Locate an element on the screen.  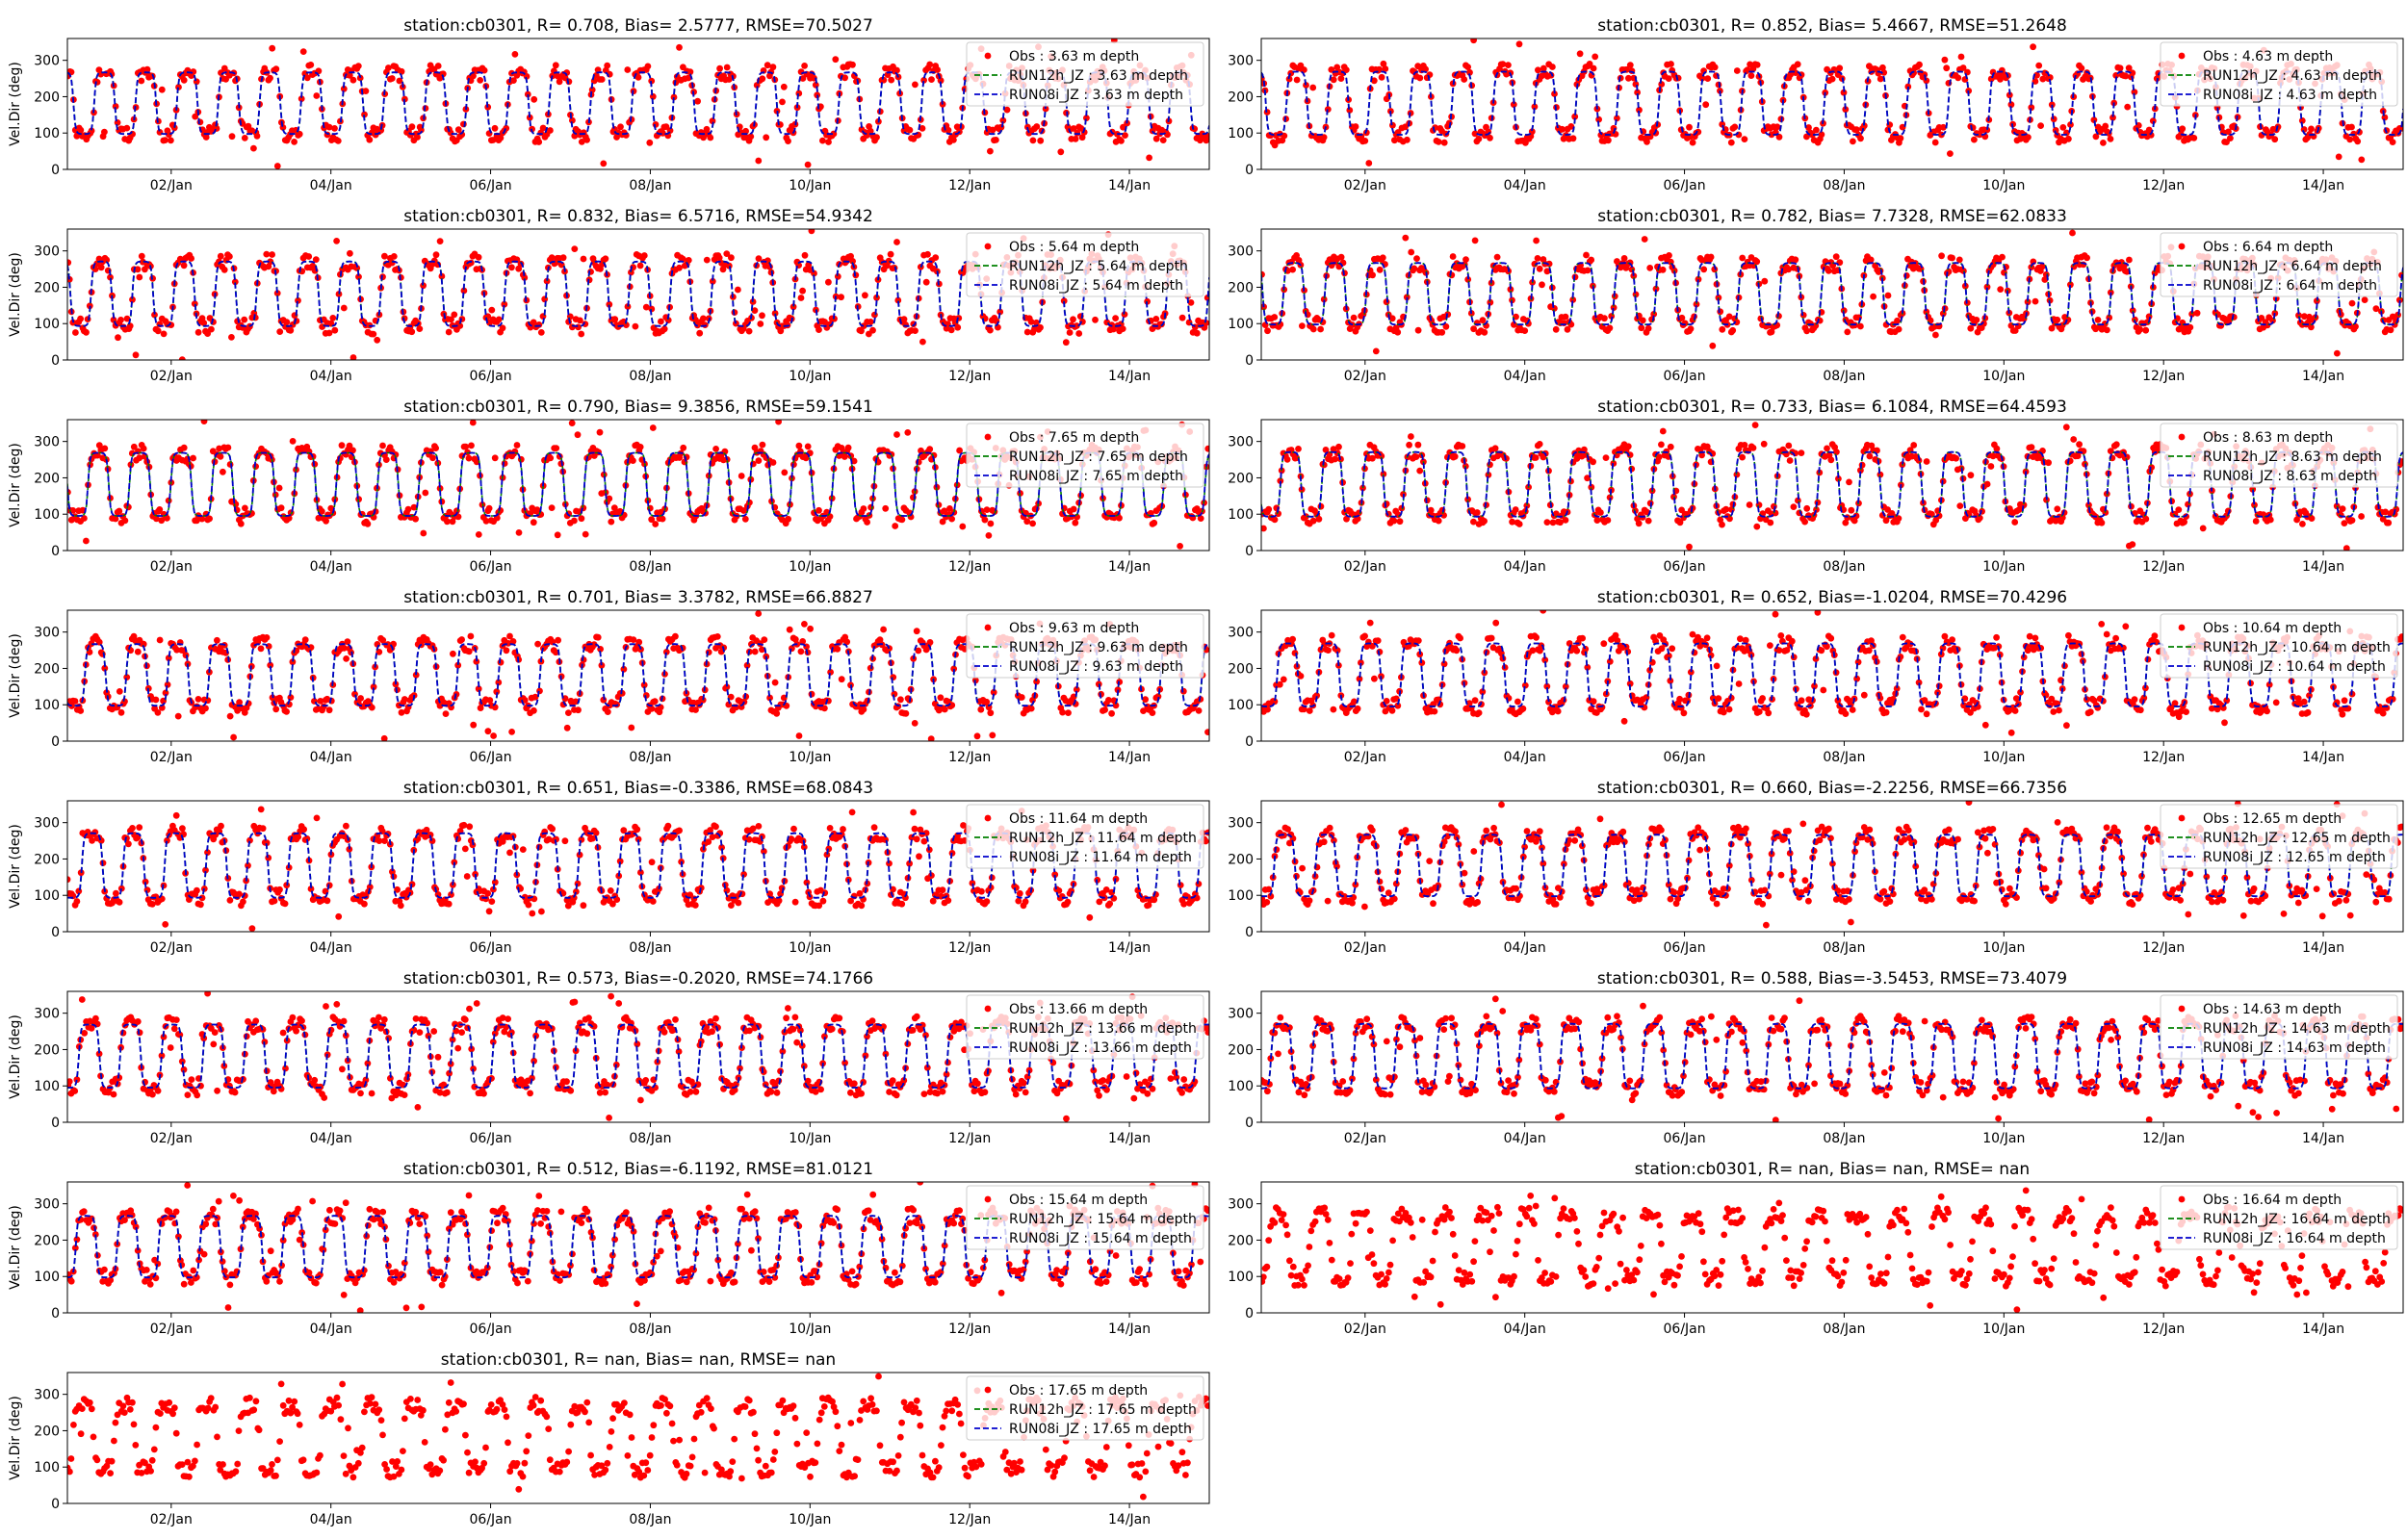
legend-entry: RUN12h_JZ : 8.63 m depth is located at coordinates (2292, 457).